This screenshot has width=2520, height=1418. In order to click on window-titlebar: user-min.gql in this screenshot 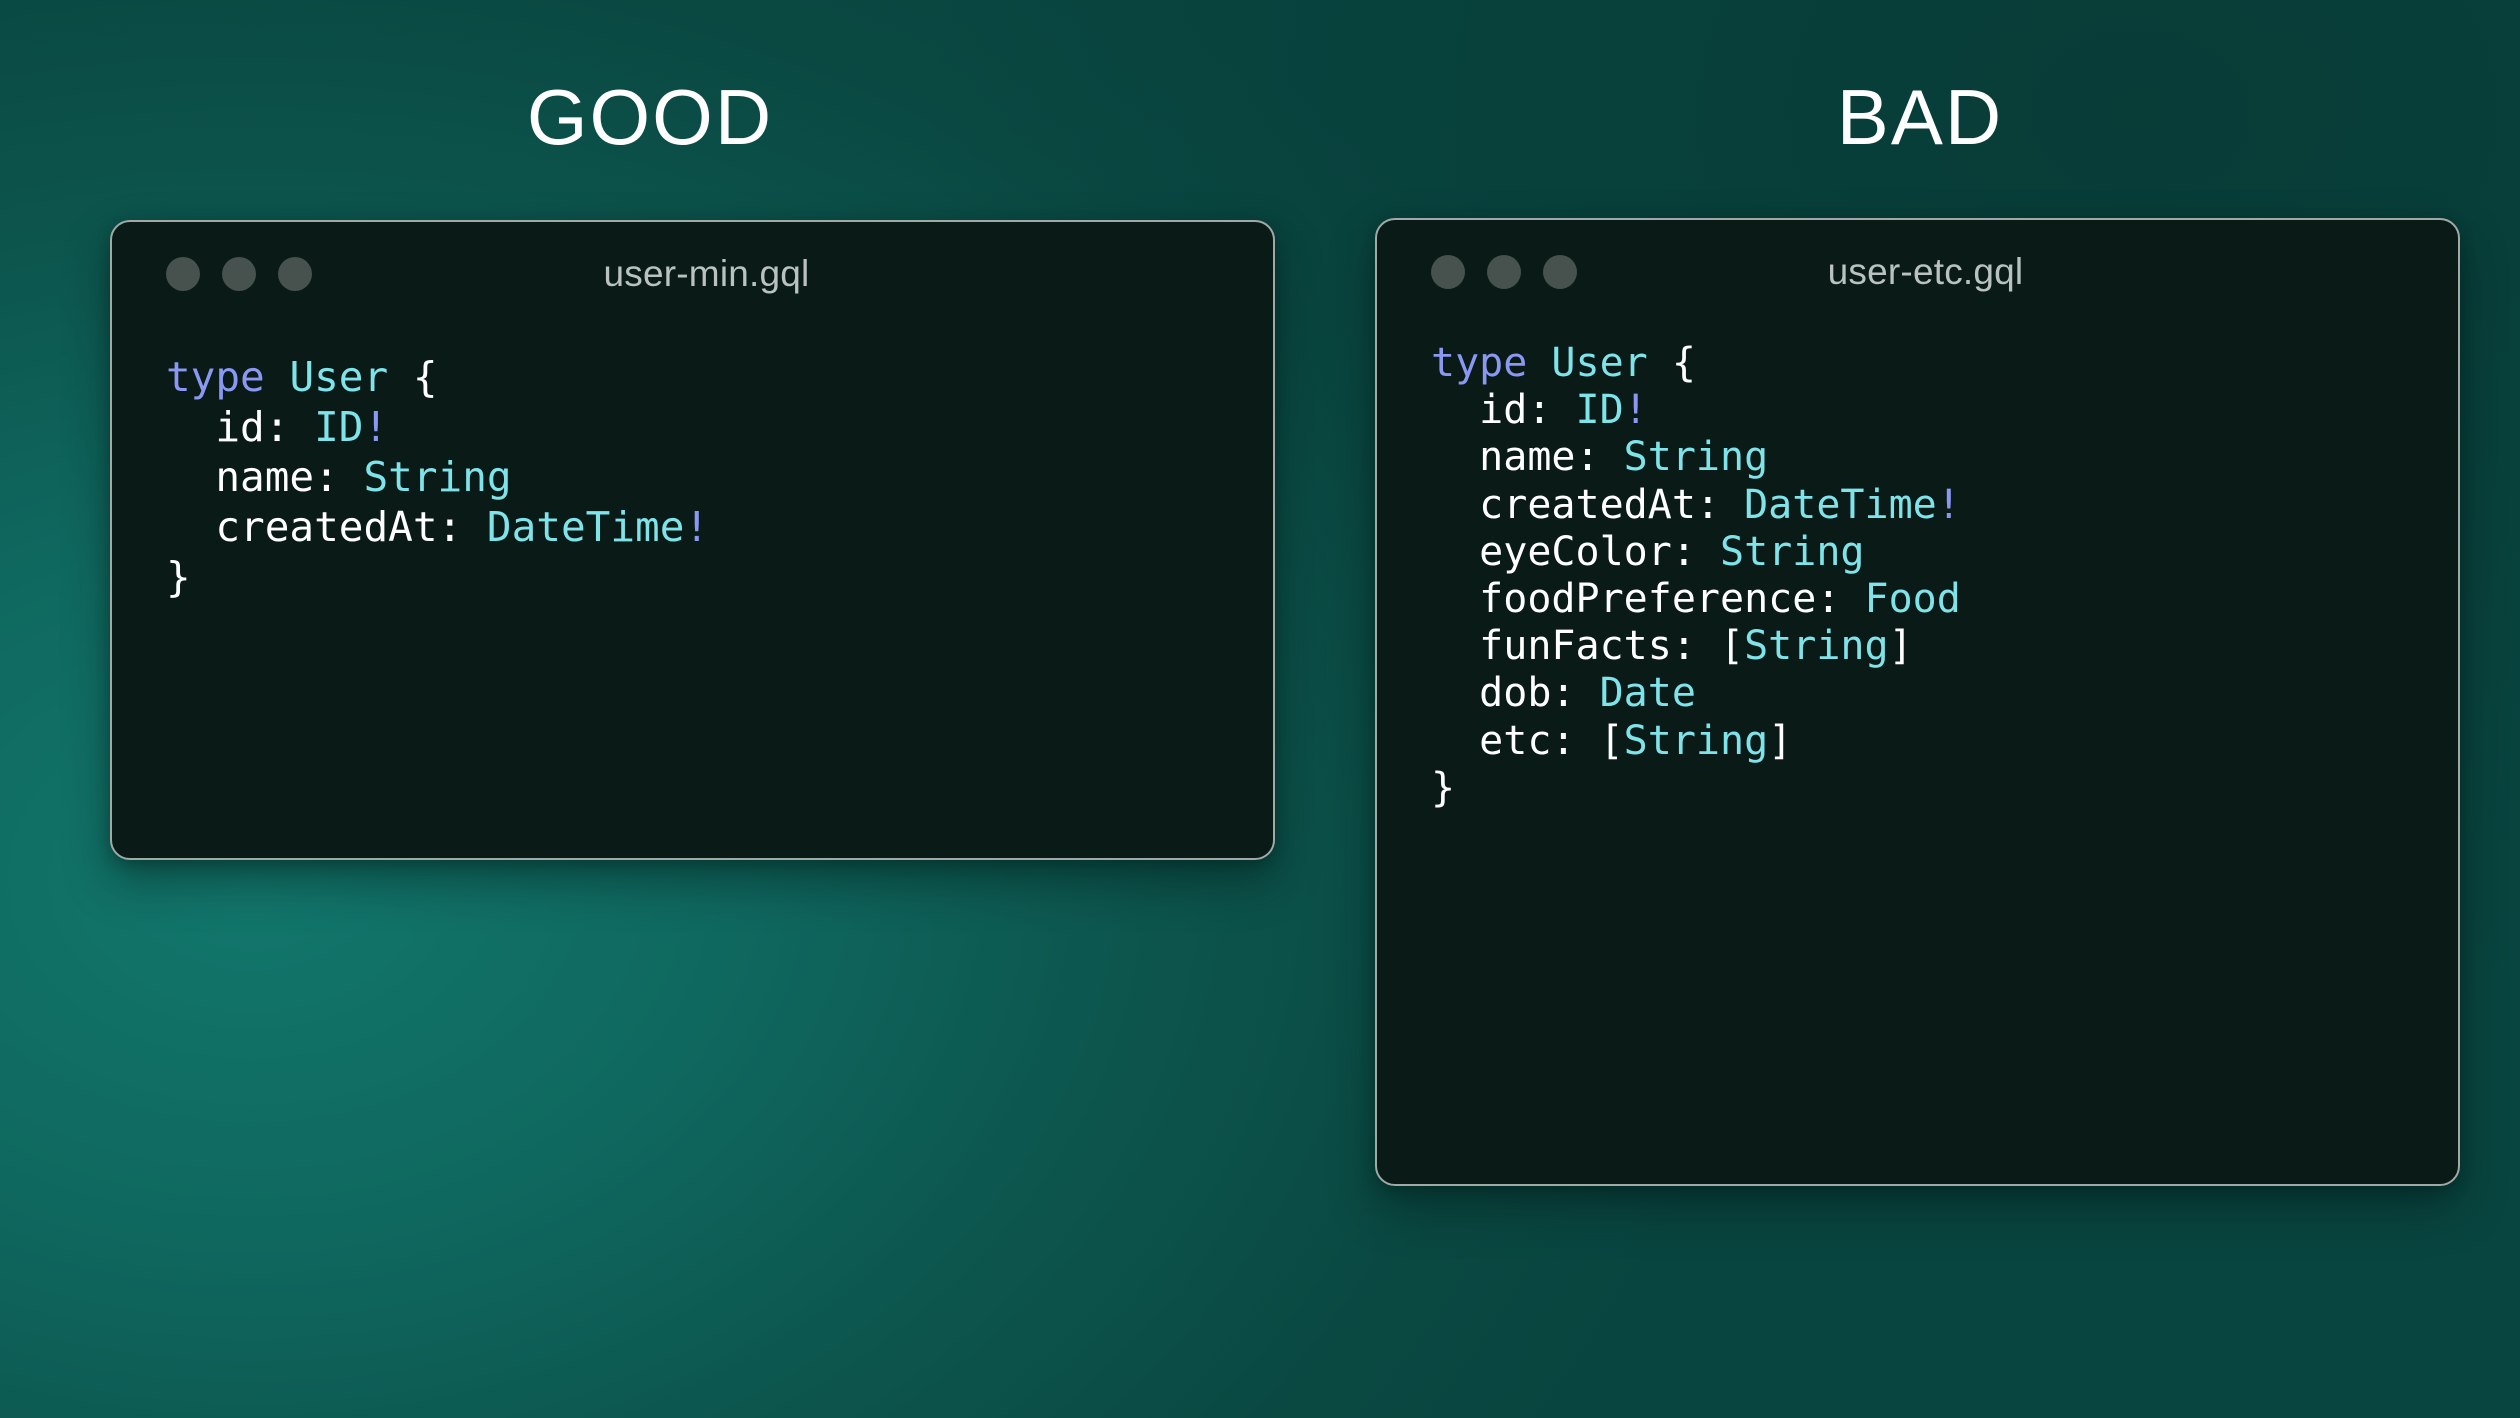, I will do `click(692, 274)`.